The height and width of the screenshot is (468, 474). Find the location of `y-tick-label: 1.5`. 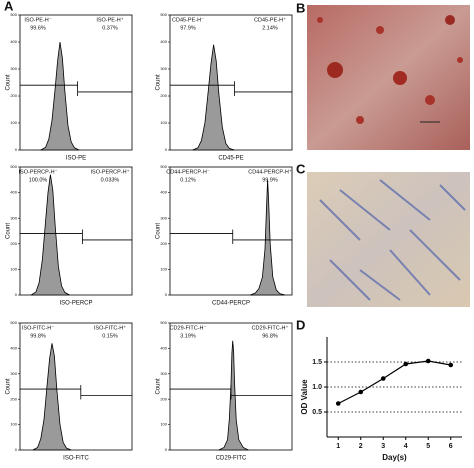

y-tick-label: 1.5 is located at coordinates (317, 362).